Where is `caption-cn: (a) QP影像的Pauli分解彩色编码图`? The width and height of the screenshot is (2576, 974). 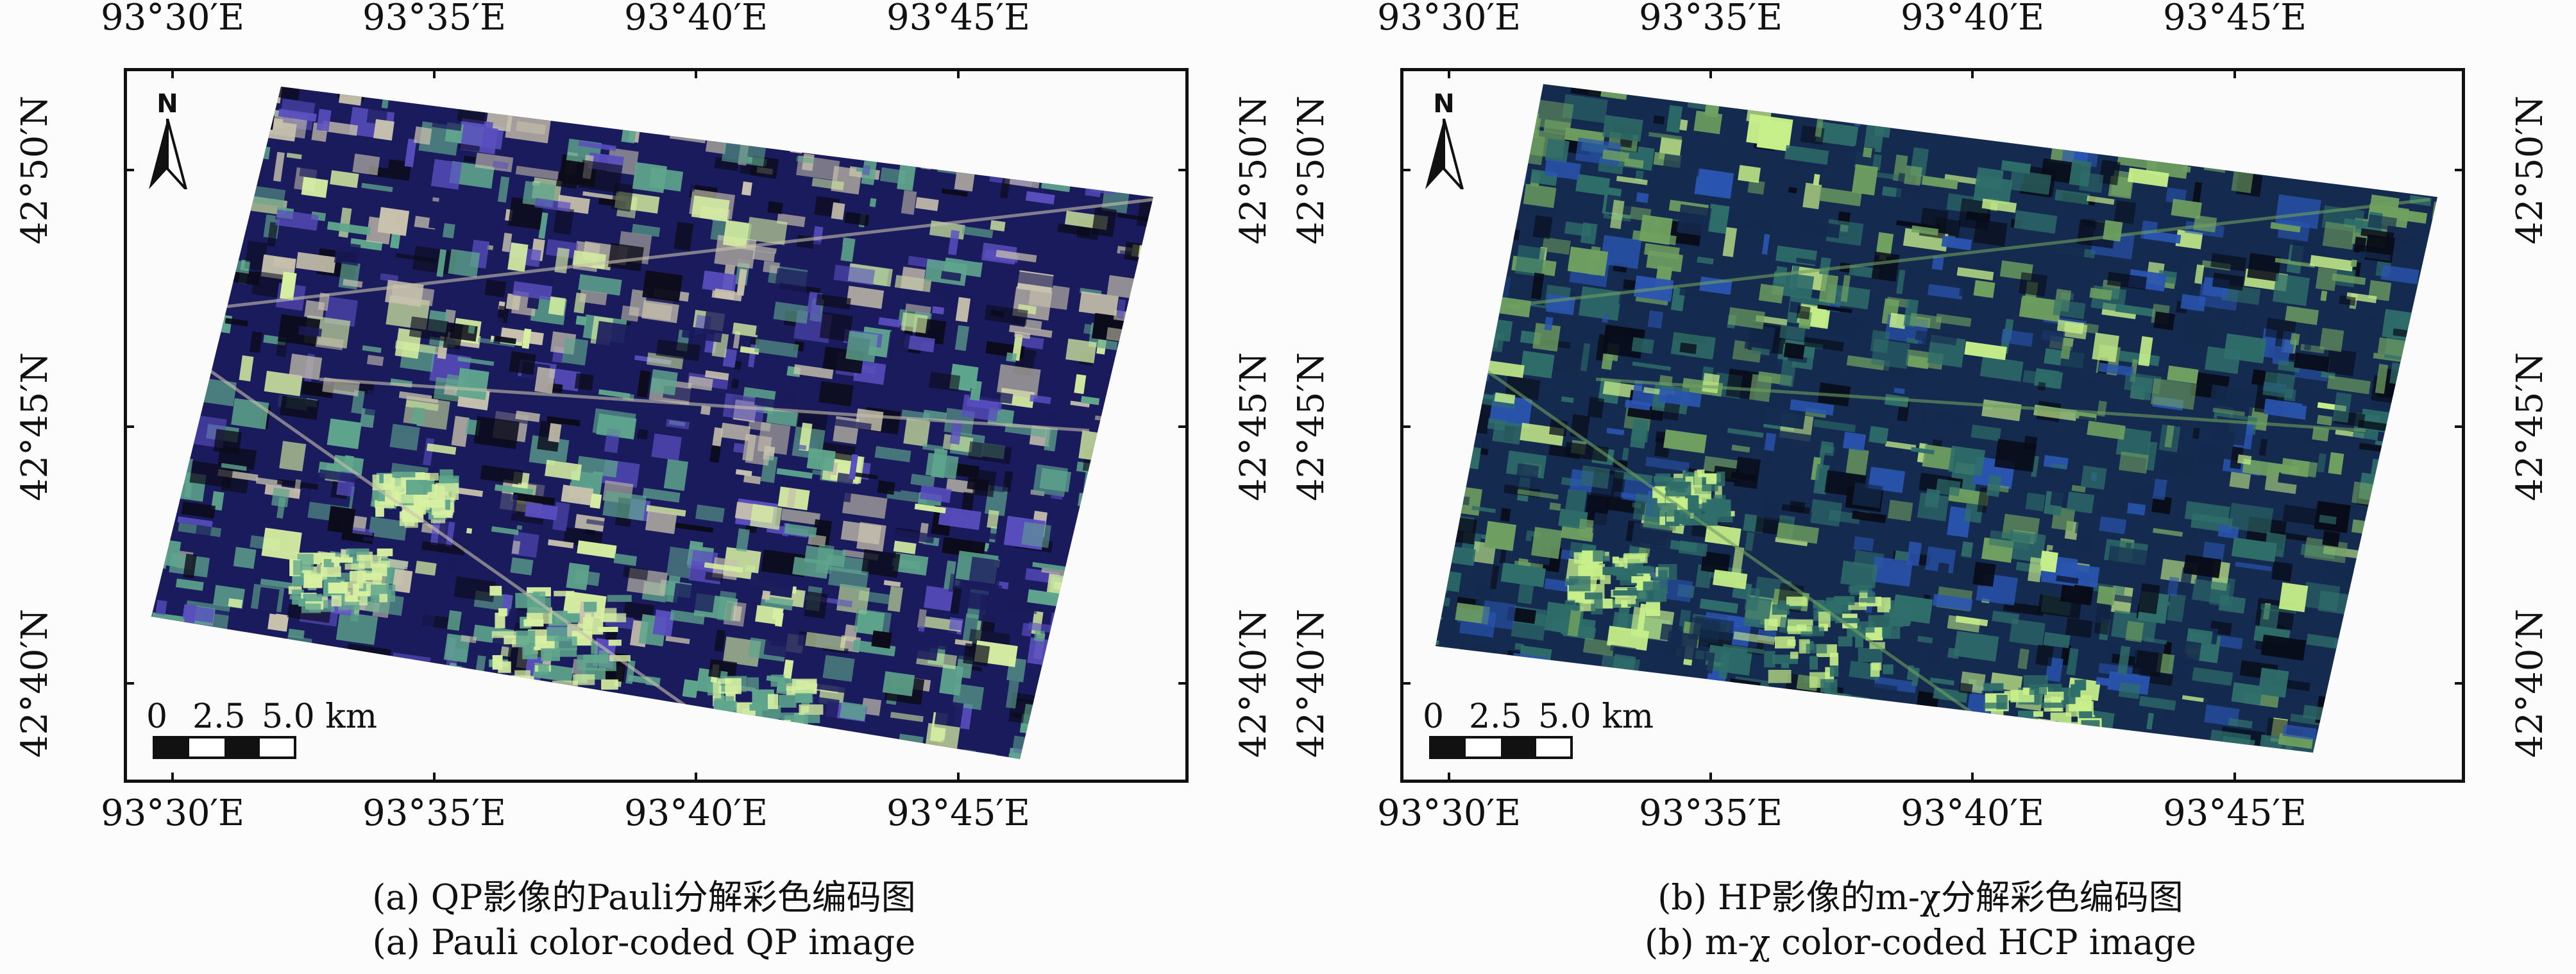 caption-cn: (a) QP影像的Pauli分解彩色编码图 is located at coordinates (644, 898).